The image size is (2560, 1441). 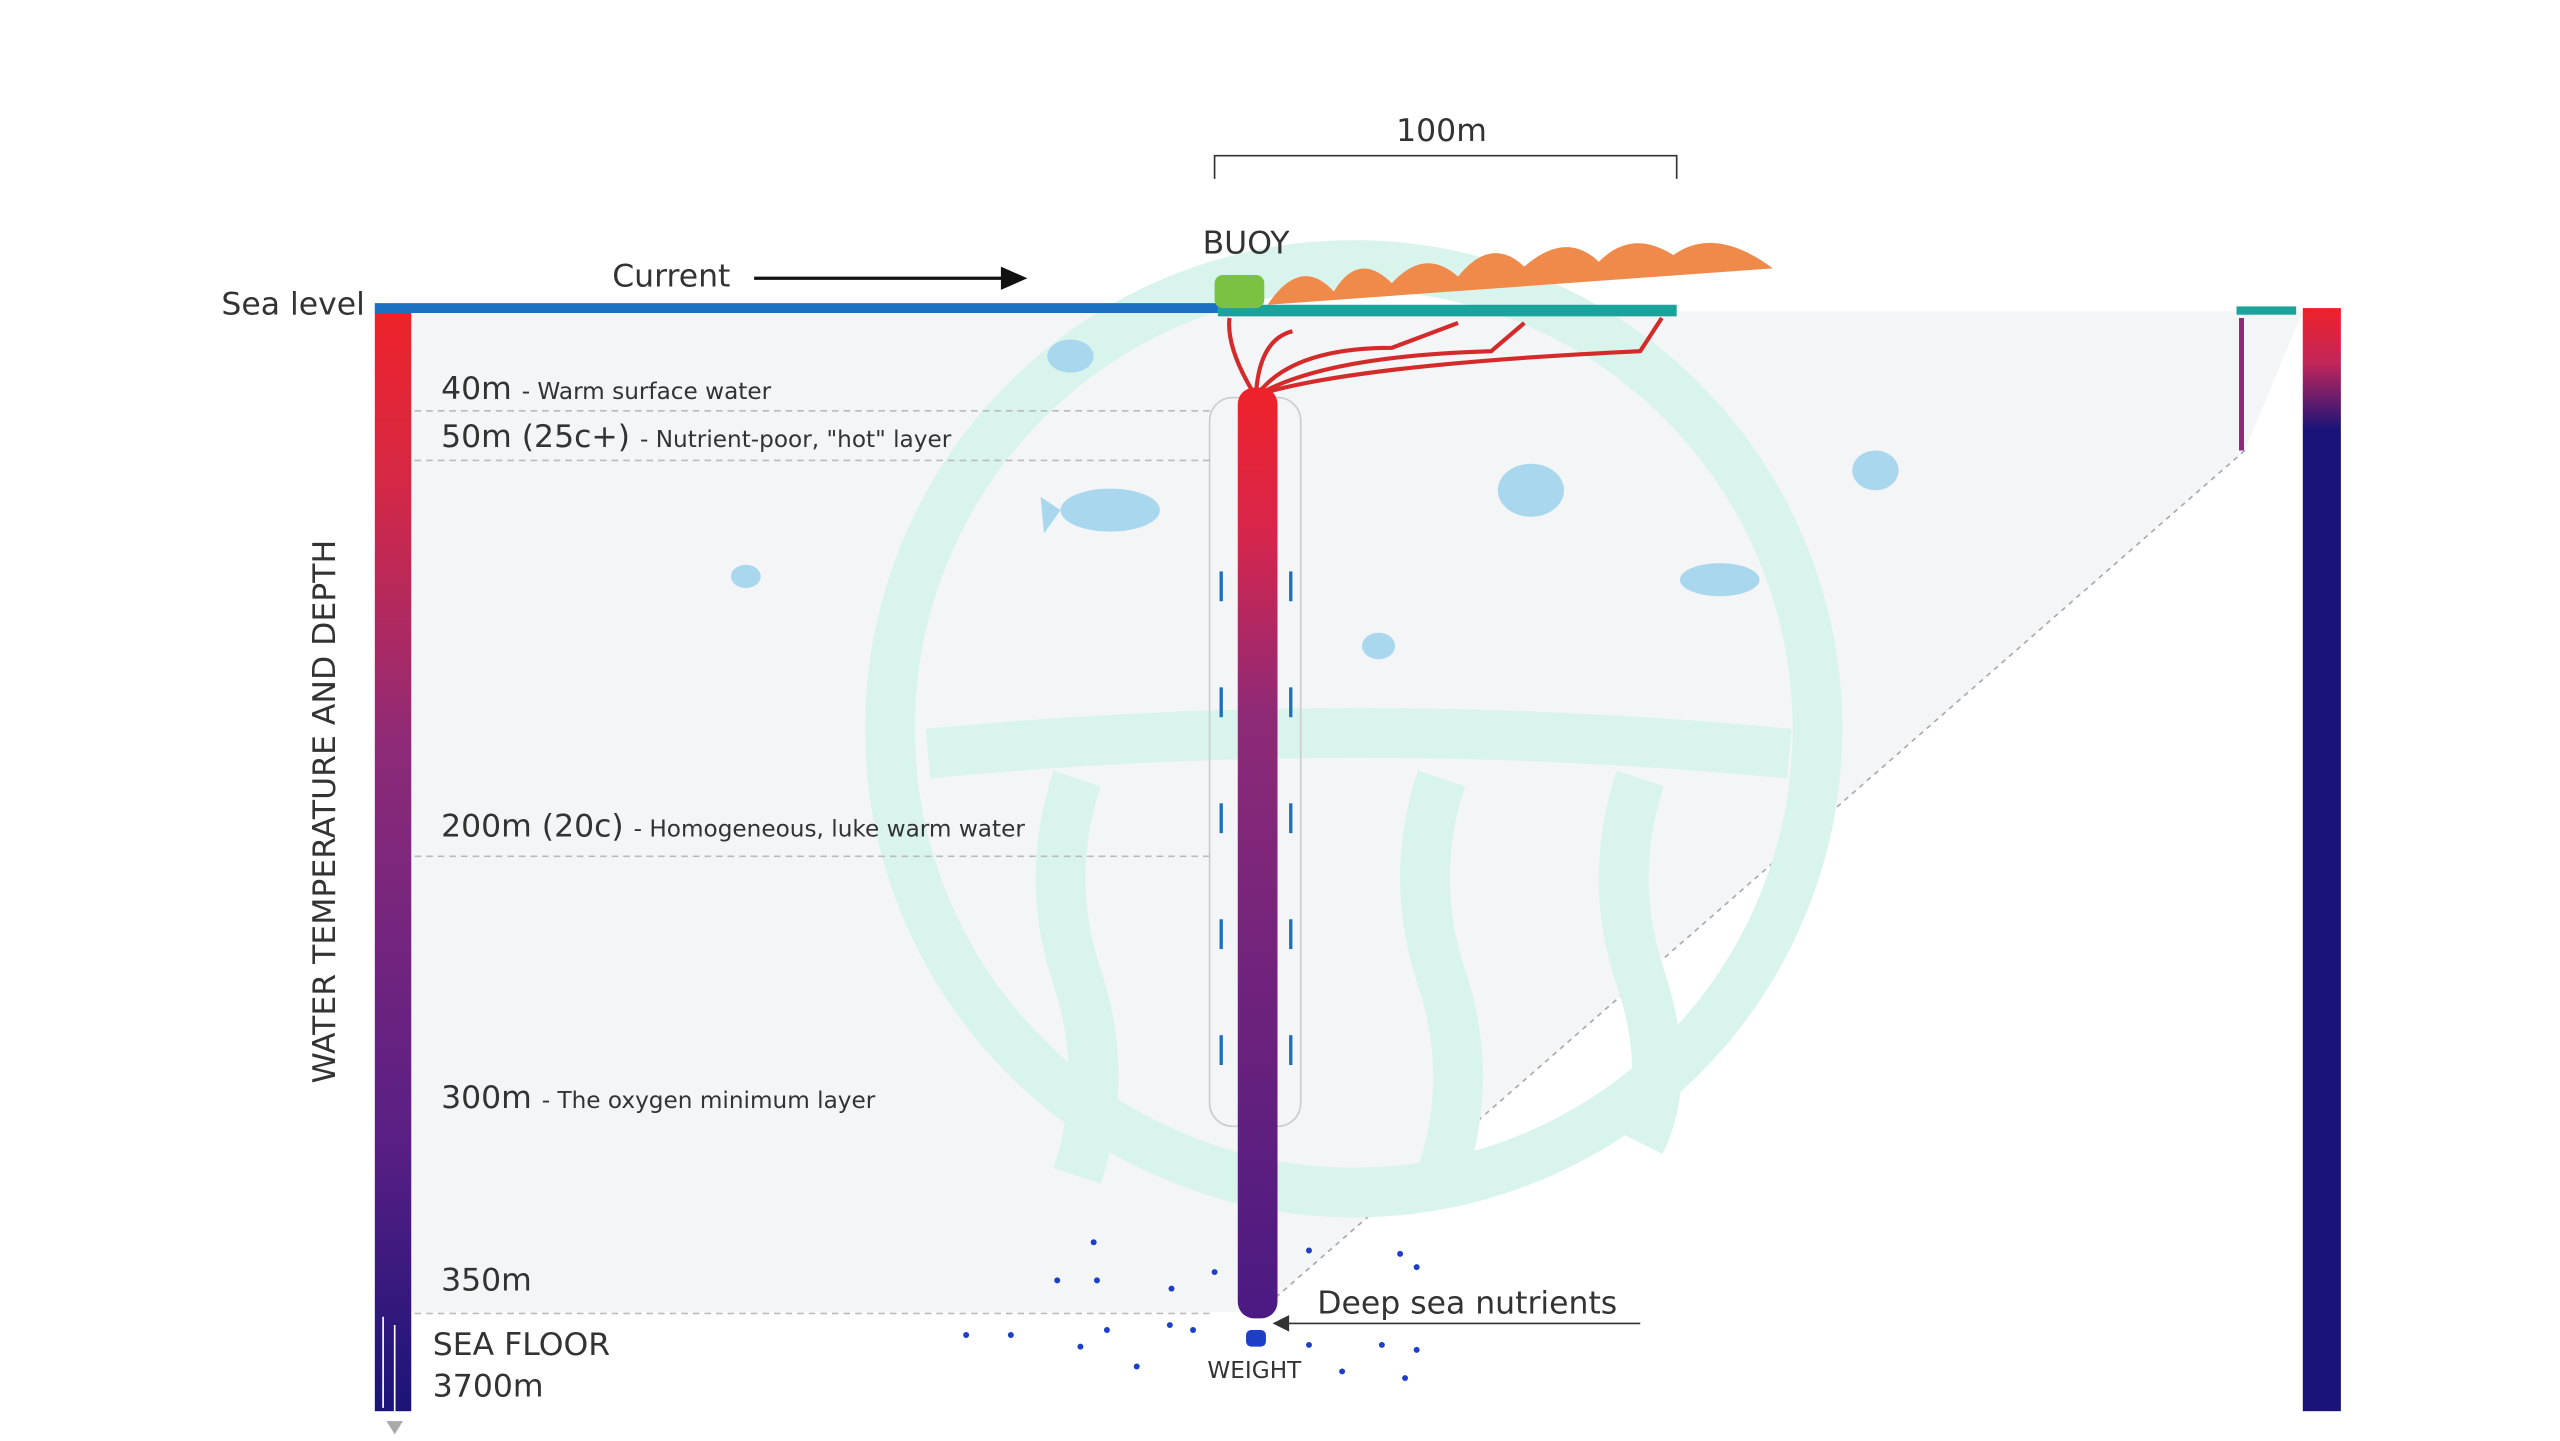 What do you see at coordinates (671, 277) in the screenshot?
I see `current-label: Current` at bounding box center [671, 277].